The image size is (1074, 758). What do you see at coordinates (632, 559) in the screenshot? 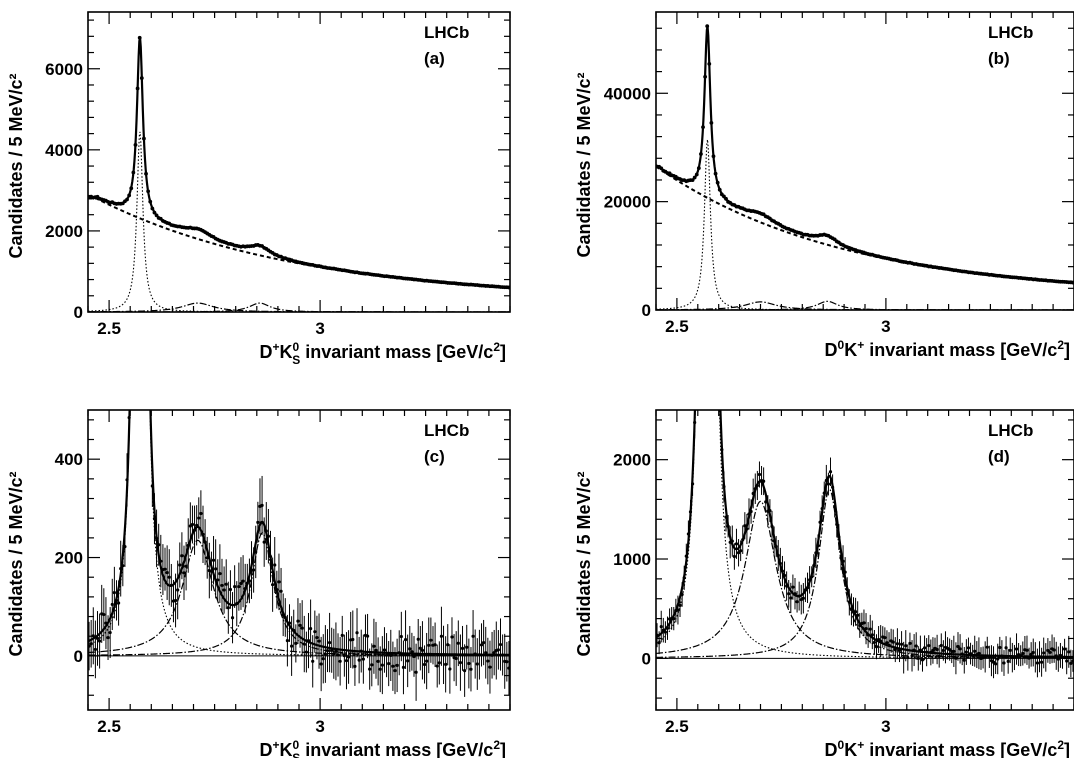
I see `y-tick-label: 1000` at bounding box center [632, 559].